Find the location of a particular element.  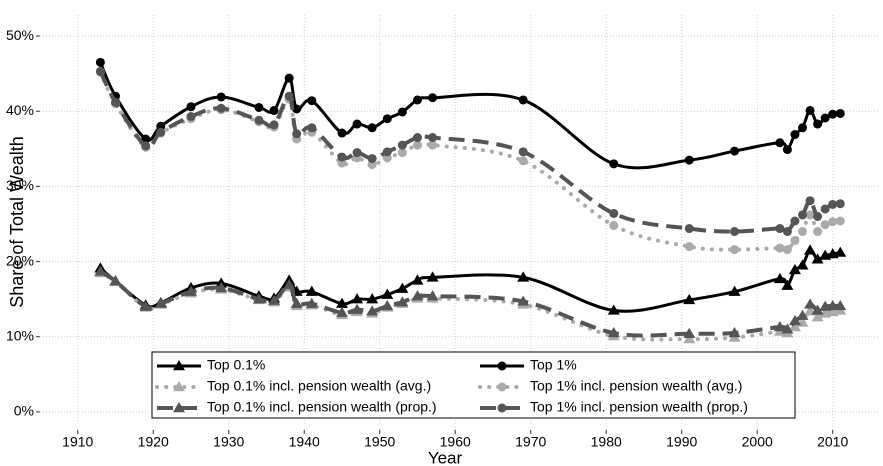

x-tick-label: 2010 is located at coordinates (832, 442).